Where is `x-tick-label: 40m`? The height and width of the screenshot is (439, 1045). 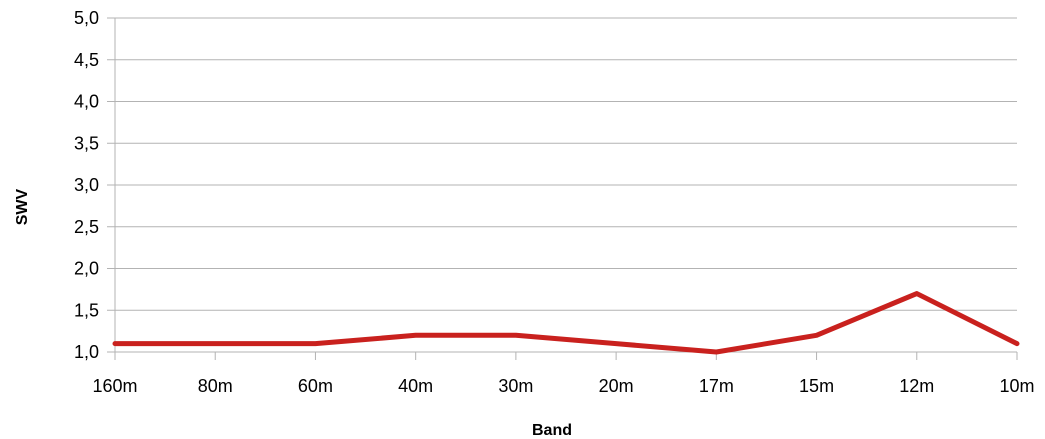 x-tick-label: 40m is located at coordinates (415, 386).